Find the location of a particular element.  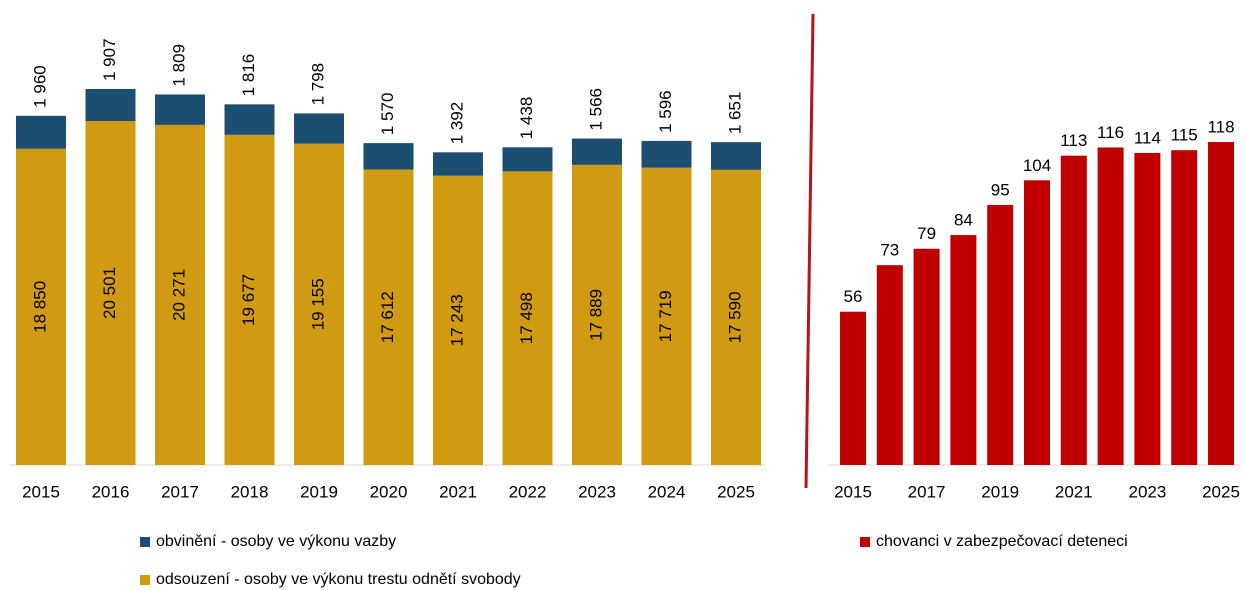

value-label: 1 798 is located at coordinates (317, 84).